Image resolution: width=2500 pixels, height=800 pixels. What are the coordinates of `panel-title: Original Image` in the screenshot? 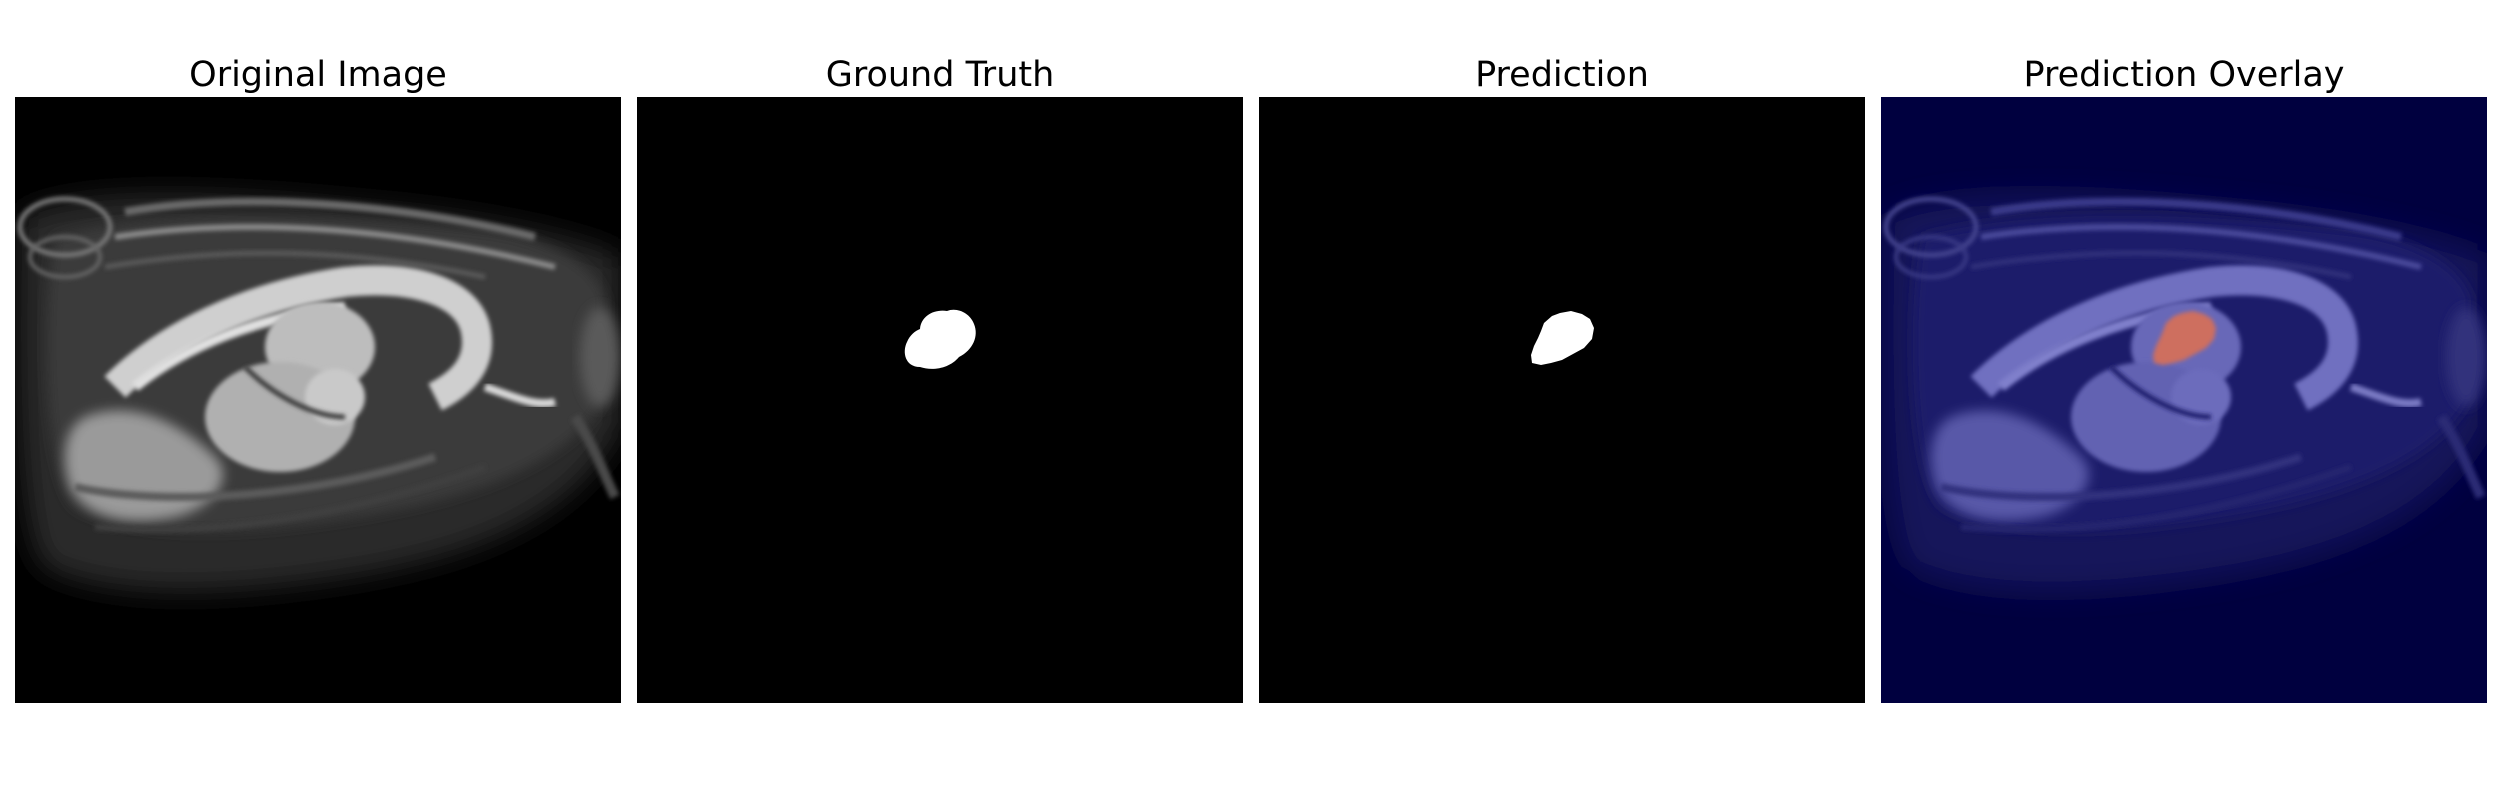 It's located at (318, 75).